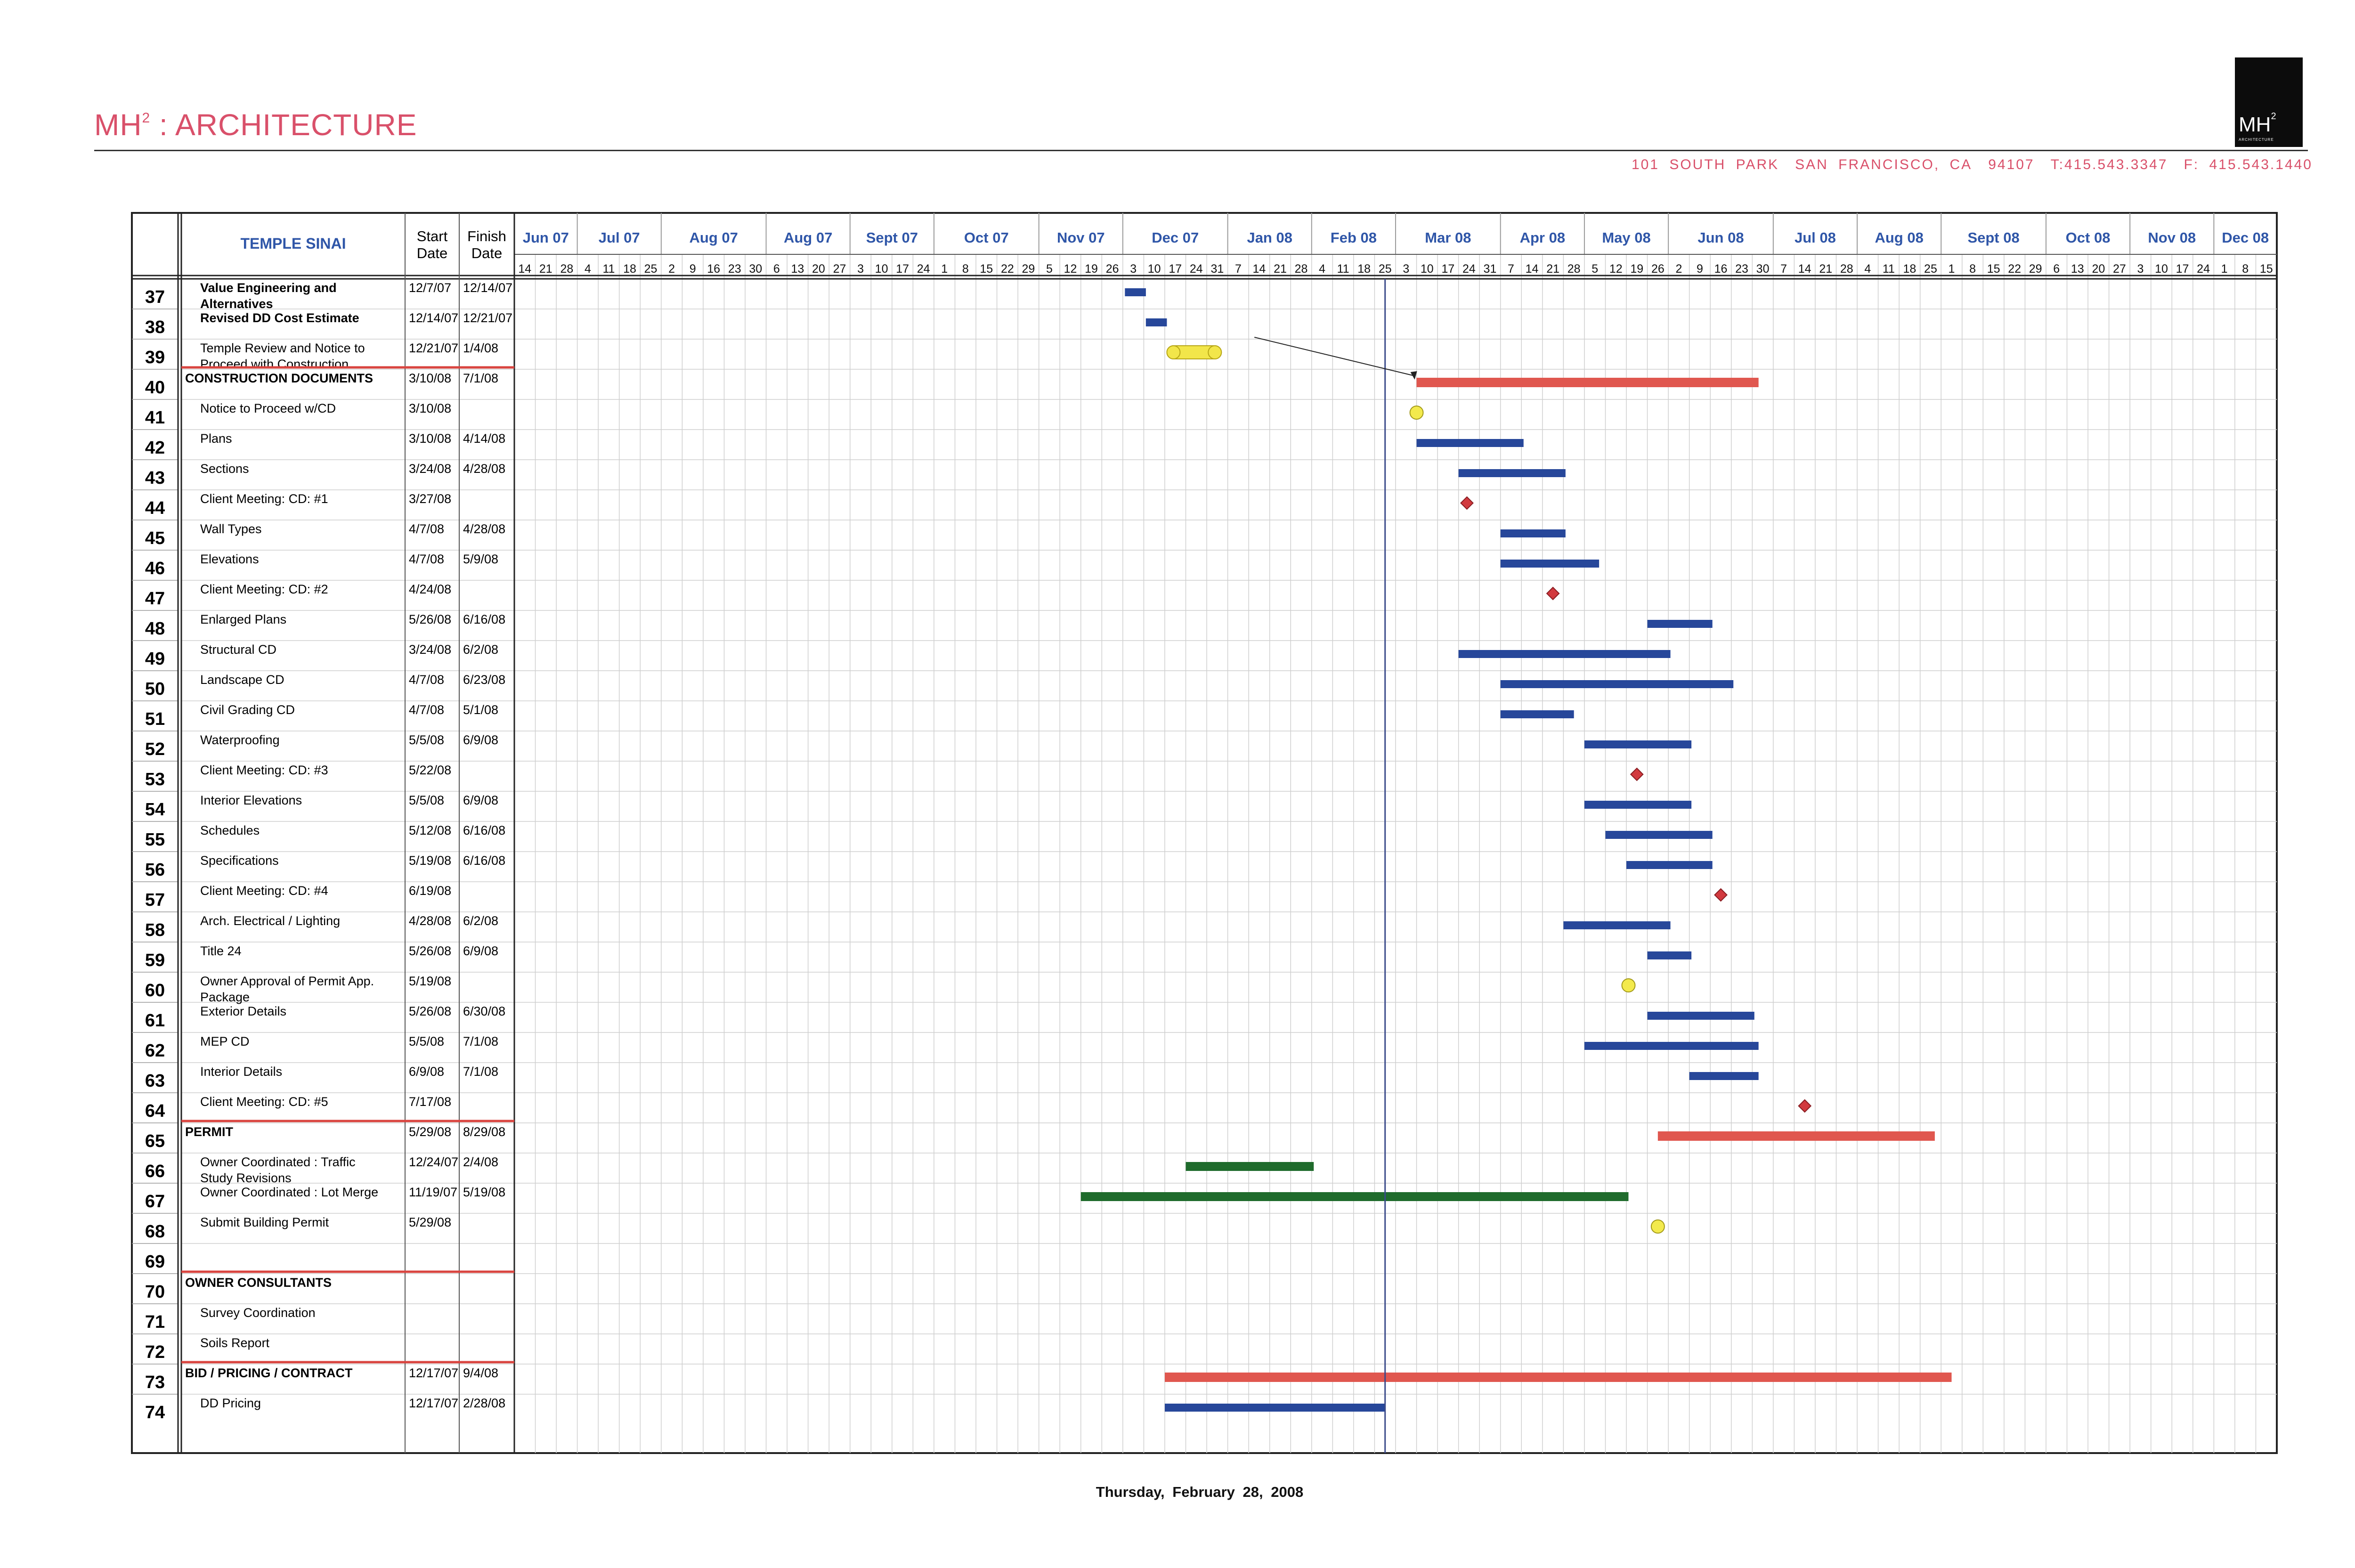 Image resolution: width=2355 pixels, height=1568 pixels. What do you see at coordinates (839, 269) in the screenshot?
I see `week-label: 27` at bounding box center [839, 269].